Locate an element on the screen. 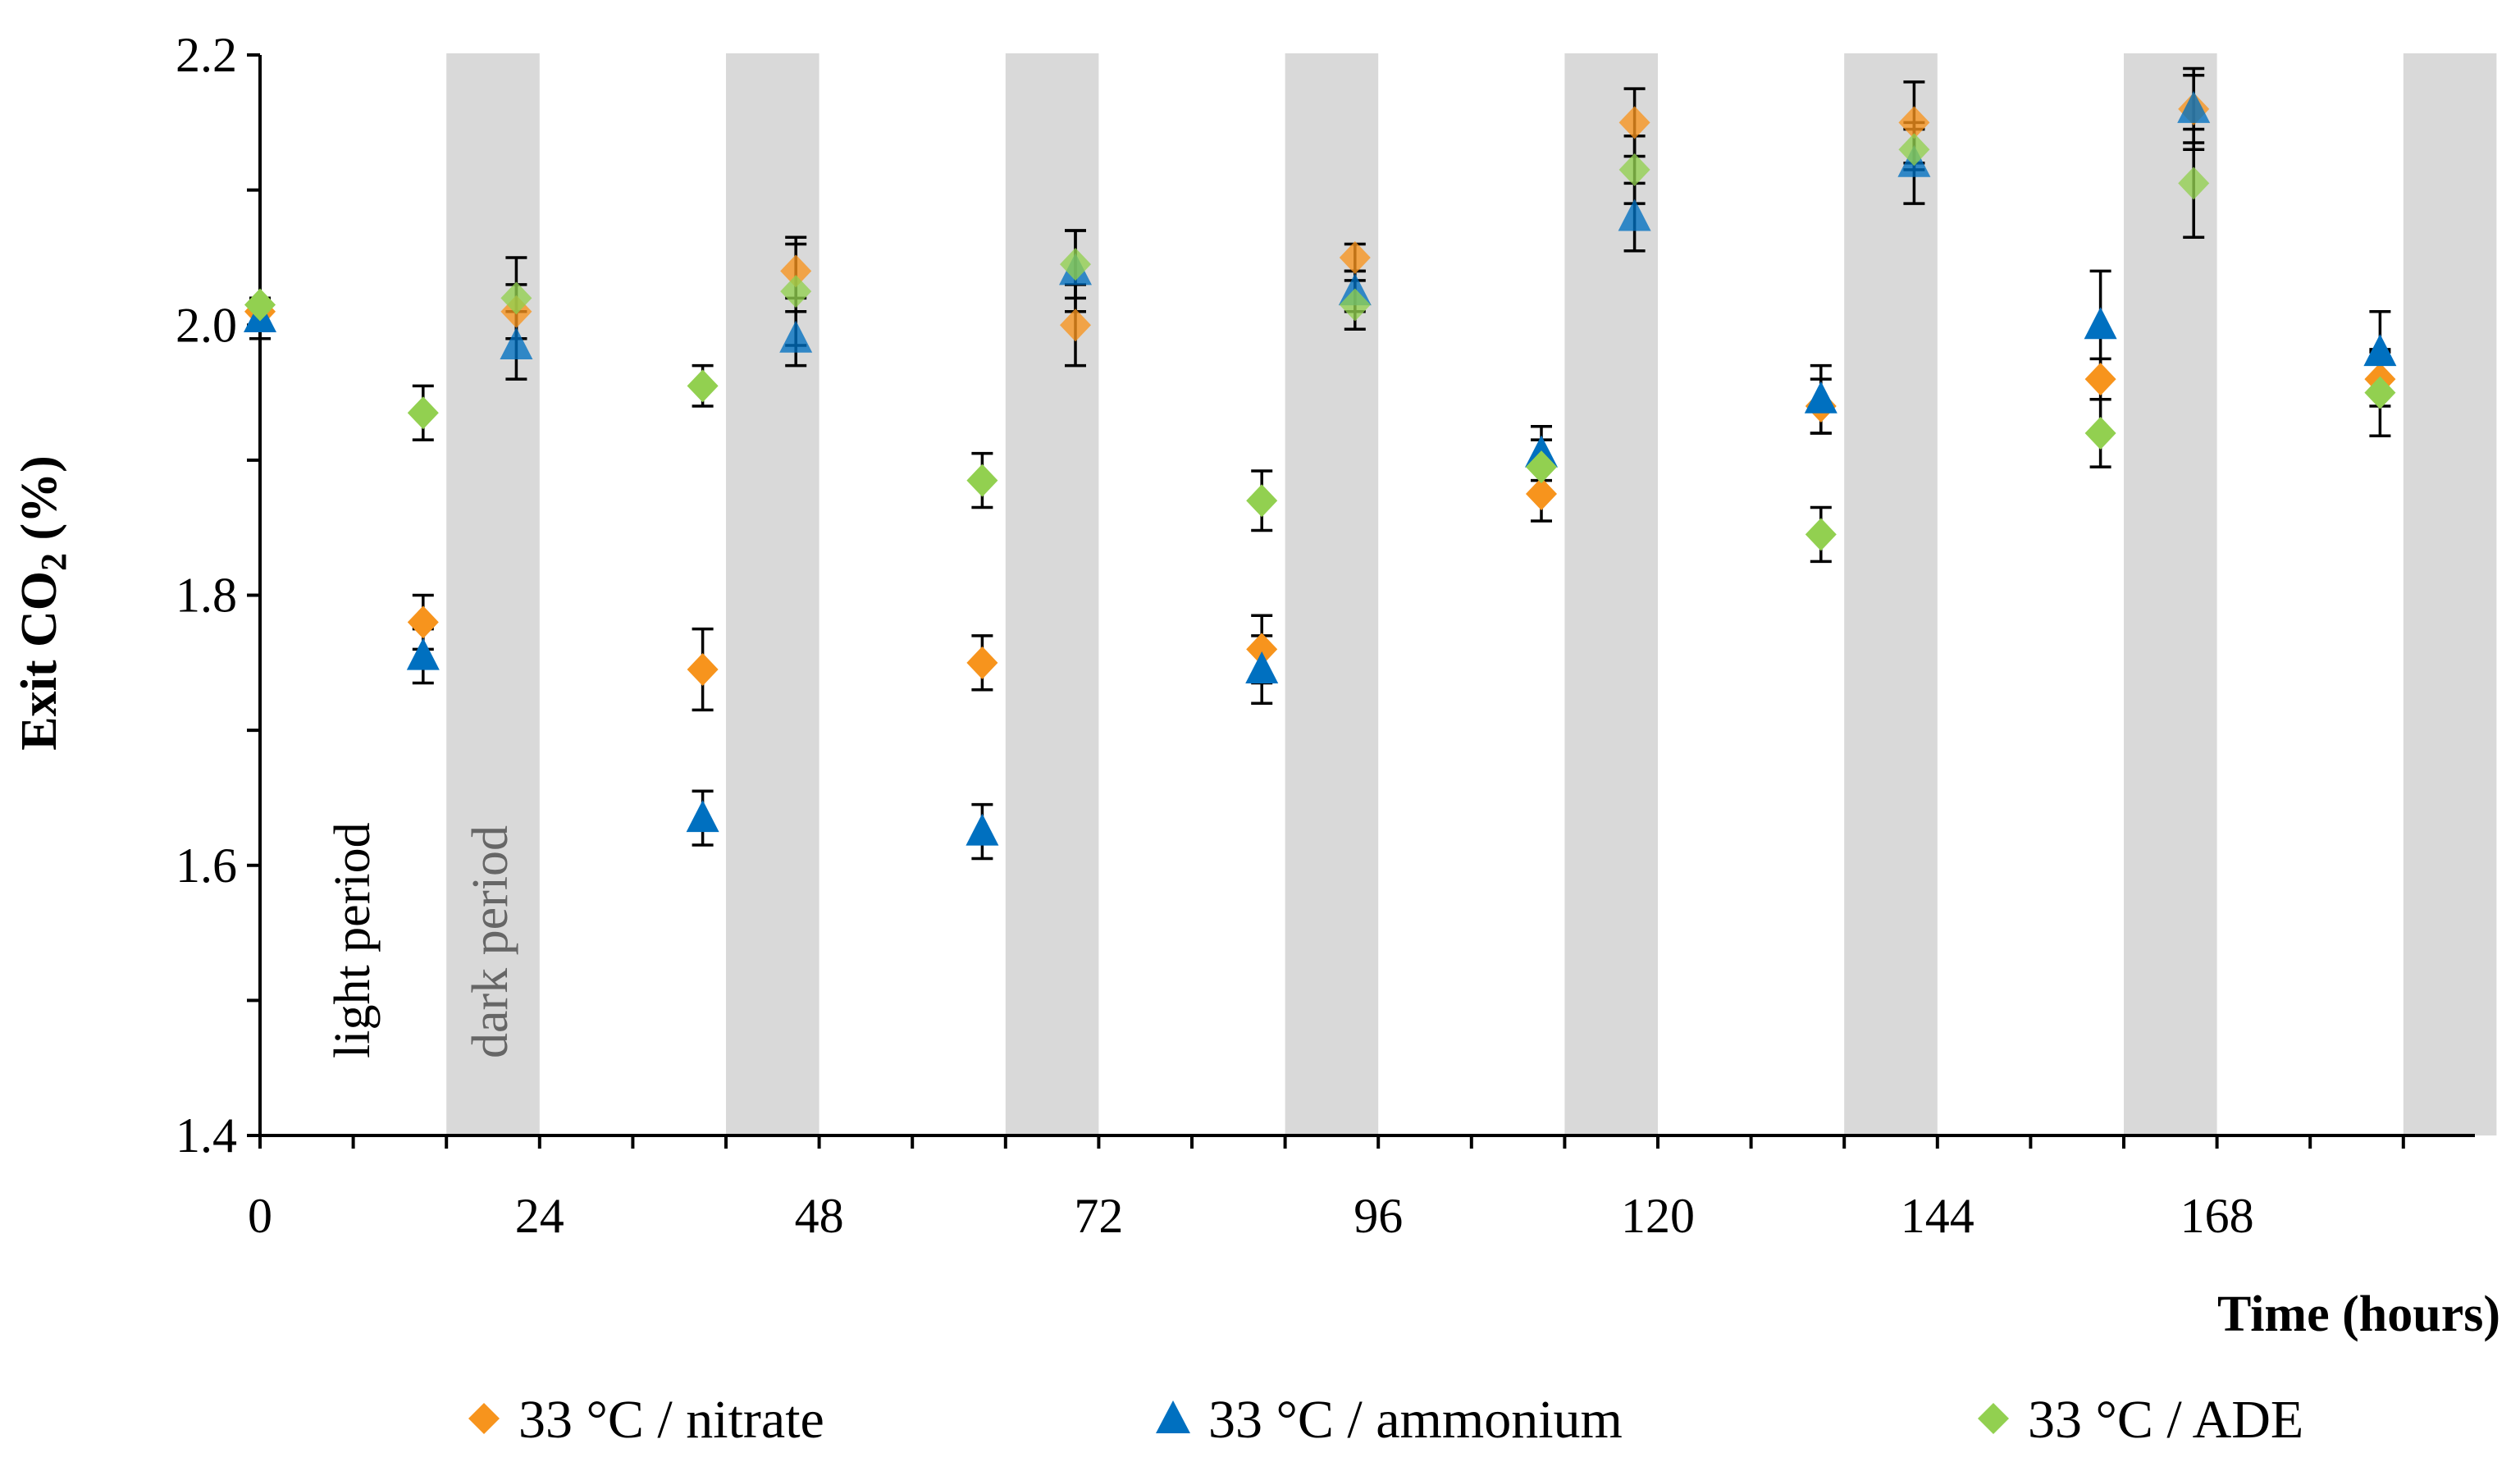 The image size is (2520, 1462). x-tick-label: 96 is located at coordinates (1379, 1216).